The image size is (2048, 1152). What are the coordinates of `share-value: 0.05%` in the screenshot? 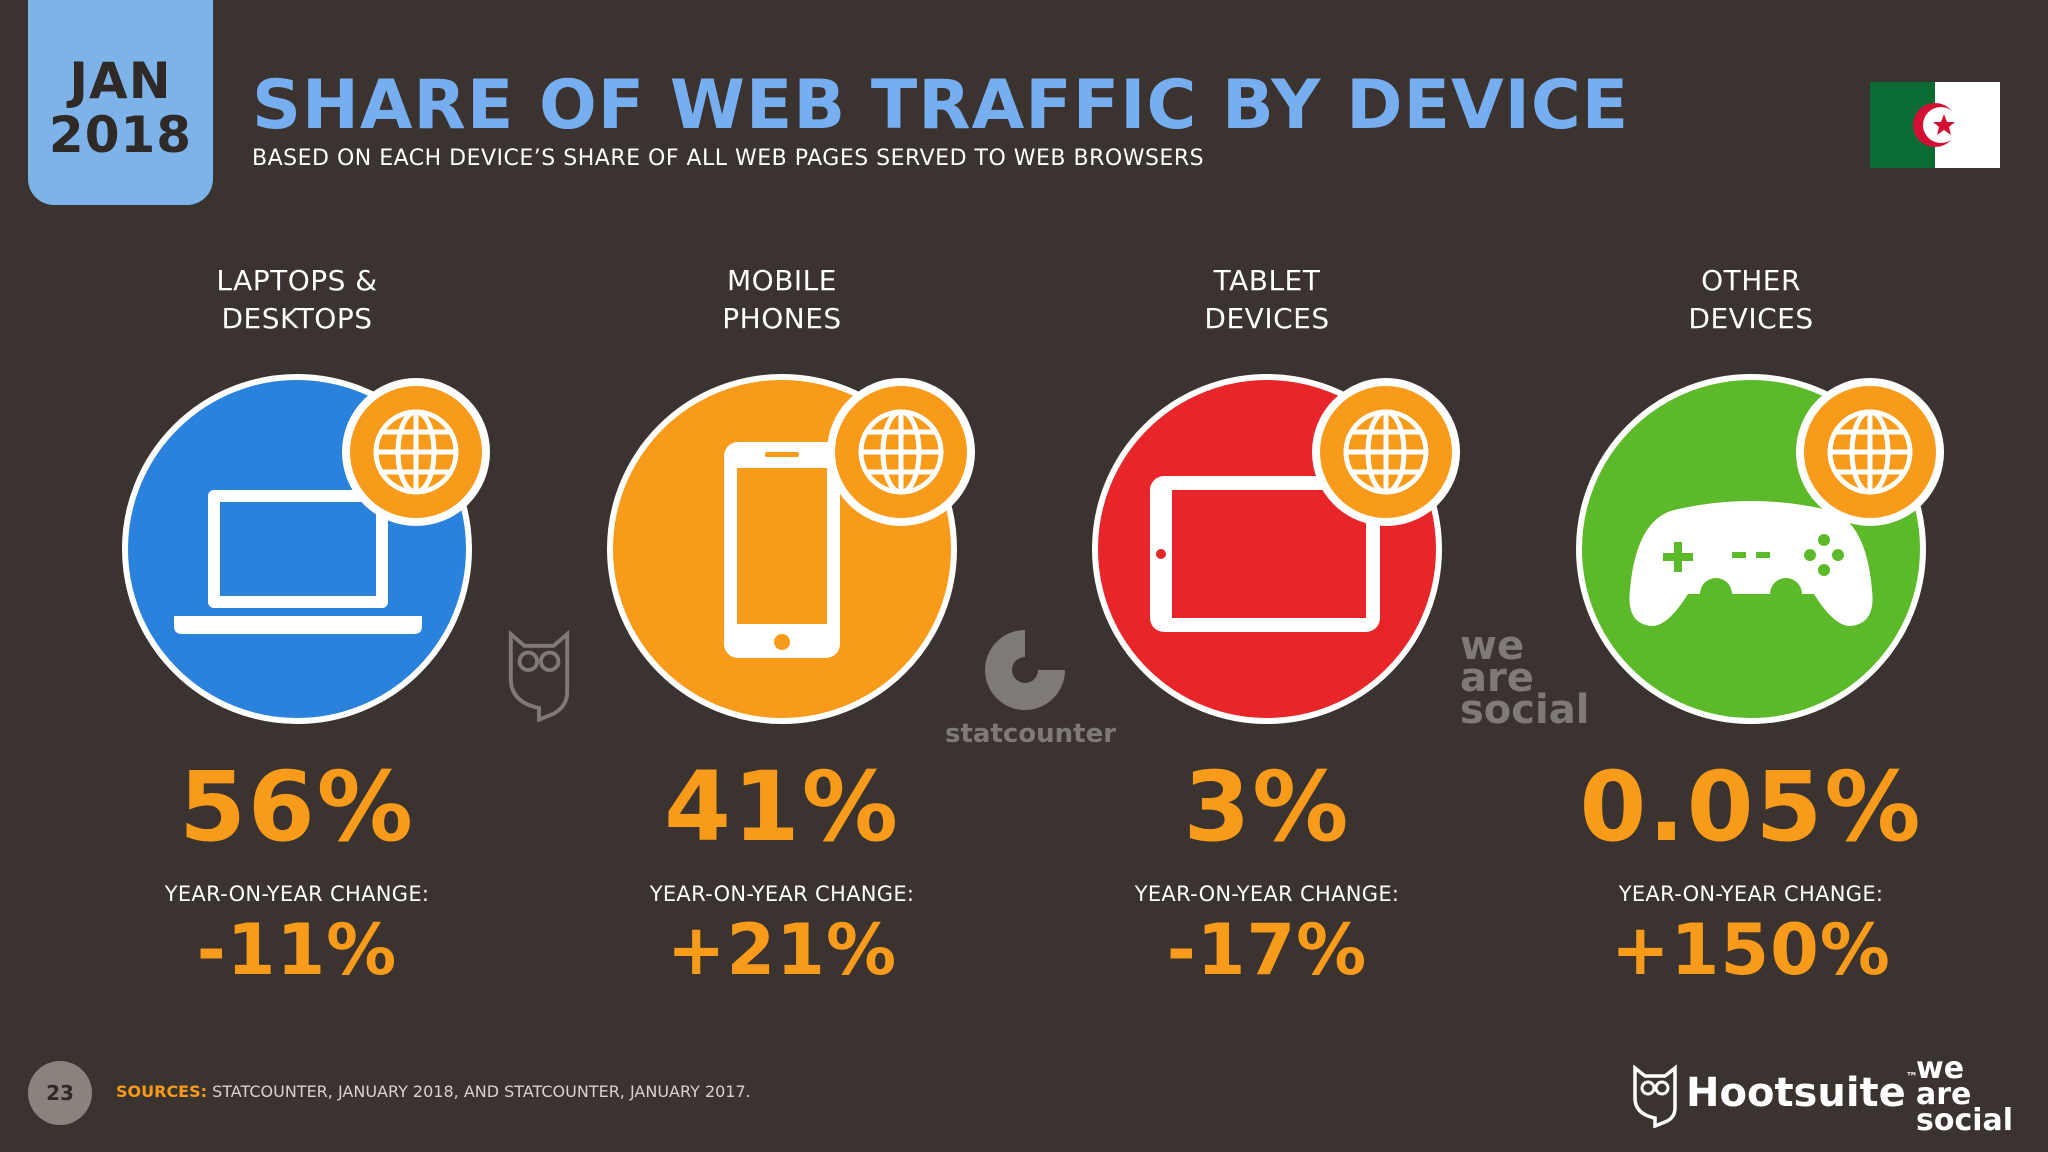 It's located at (1751, 807).